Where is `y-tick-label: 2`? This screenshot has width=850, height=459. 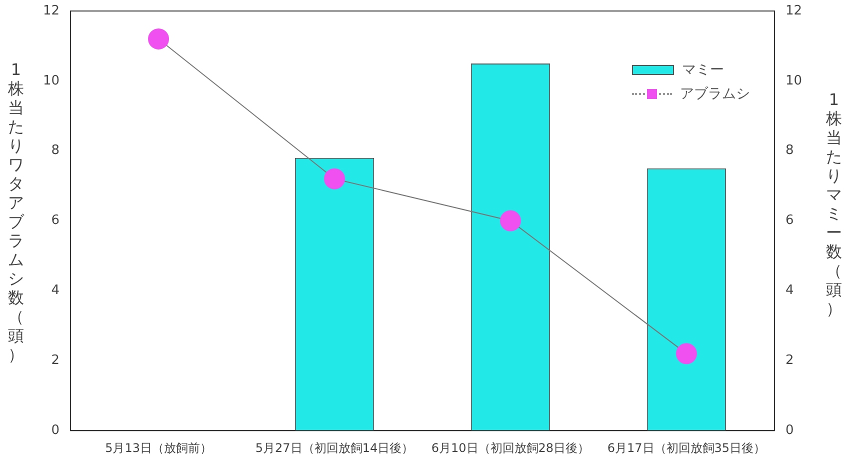
y-tick-label: 2 is located at coordinates (55, 360).